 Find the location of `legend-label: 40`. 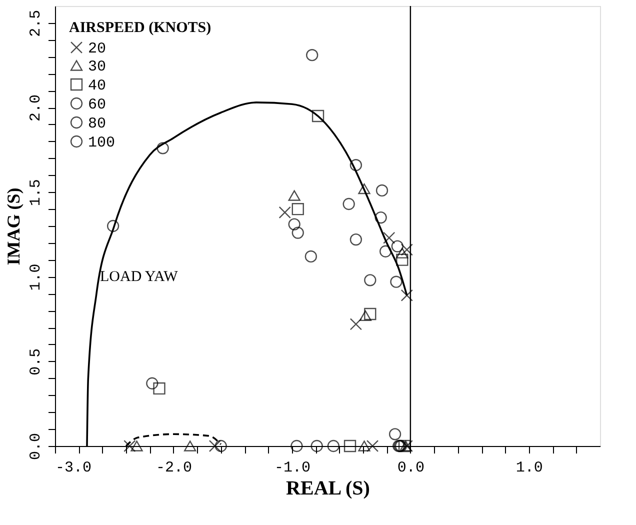

legend-label: 40 is located at coordinates (97, 86).